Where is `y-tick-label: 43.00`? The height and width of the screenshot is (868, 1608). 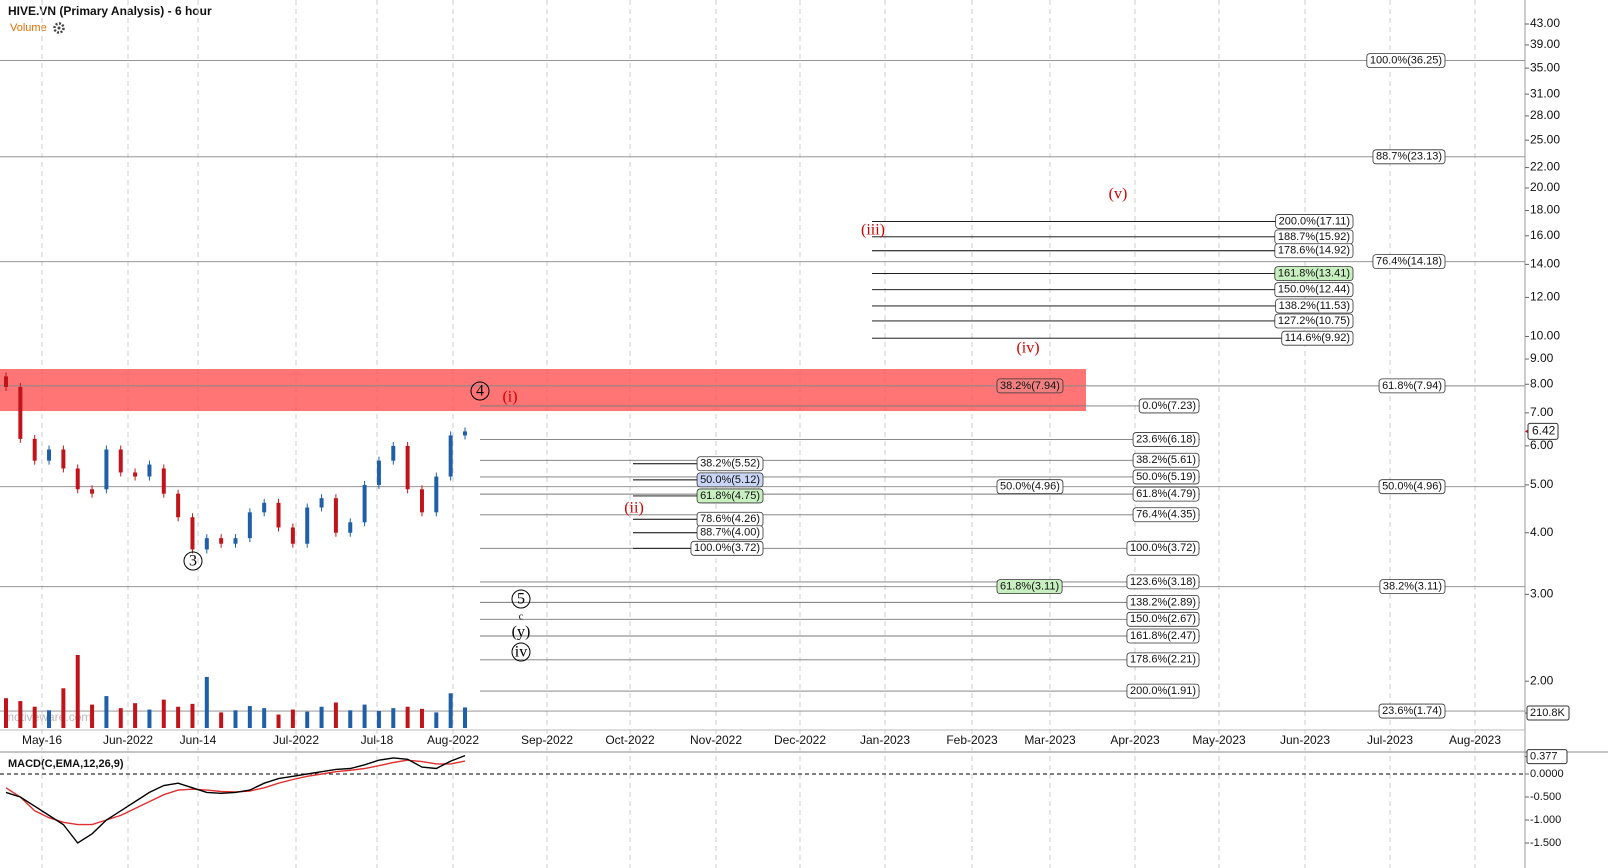 y-tick-label: 43.00 is located at coordinates (1545, 23).